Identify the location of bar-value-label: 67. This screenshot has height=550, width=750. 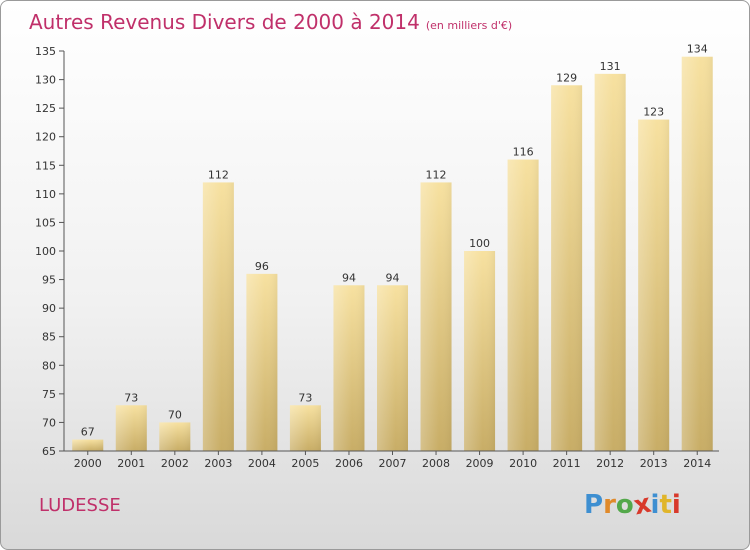
(88, 432).